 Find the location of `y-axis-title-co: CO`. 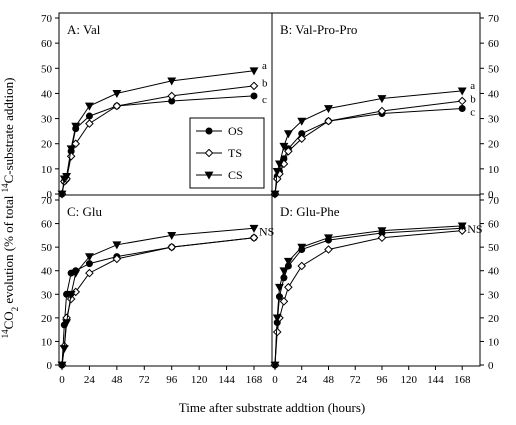

y-axis-title-co: CO is located at coordinates (8, 320).